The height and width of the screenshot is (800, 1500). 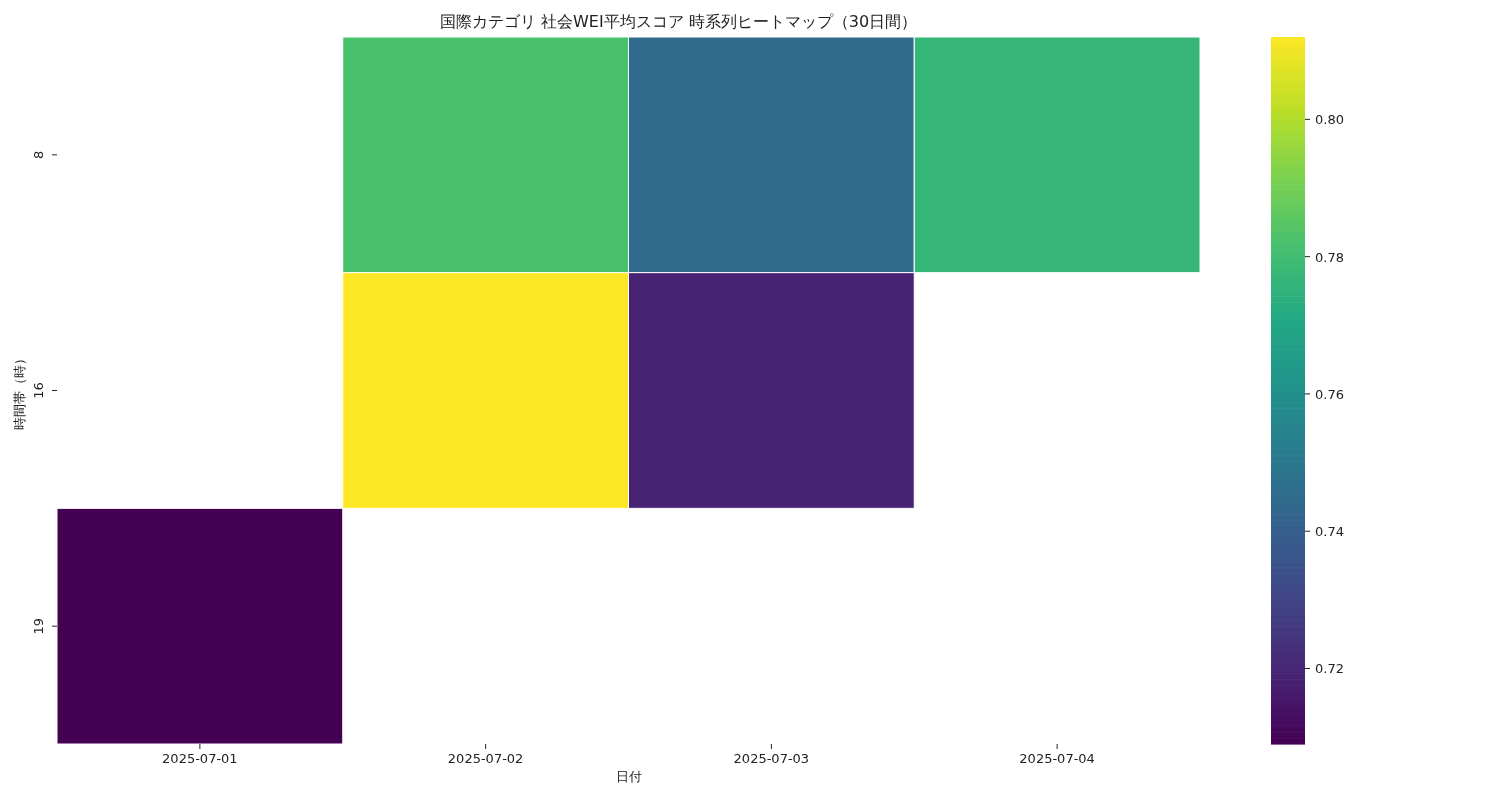 I want to click on color-bar-label: 0.78, so click(x=1329, y=257).